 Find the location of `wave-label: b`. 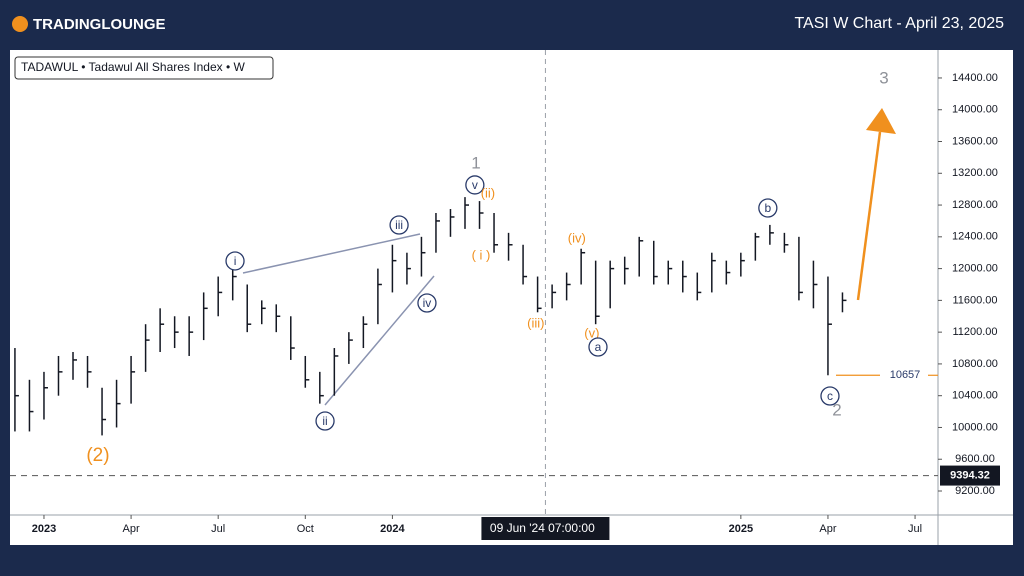

wave-label: b is located at coordinates (768, 208).